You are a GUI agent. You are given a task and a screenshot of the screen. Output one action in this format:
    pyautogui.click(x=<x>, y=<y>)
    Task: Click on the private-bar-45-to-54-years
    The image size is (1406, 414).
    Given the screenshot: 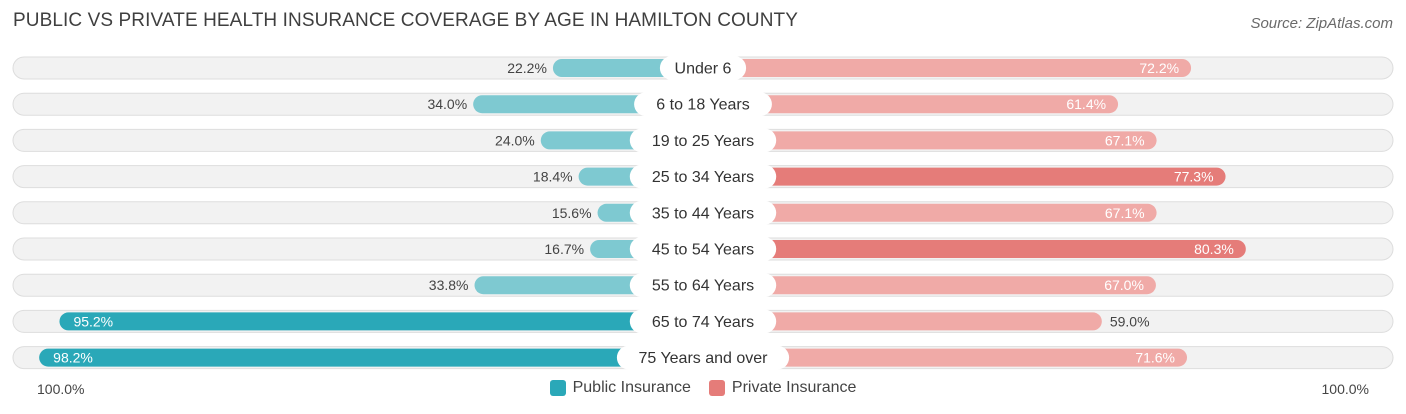 What is the action you would take?
    pyautogui.click(x=974, y=249)
    